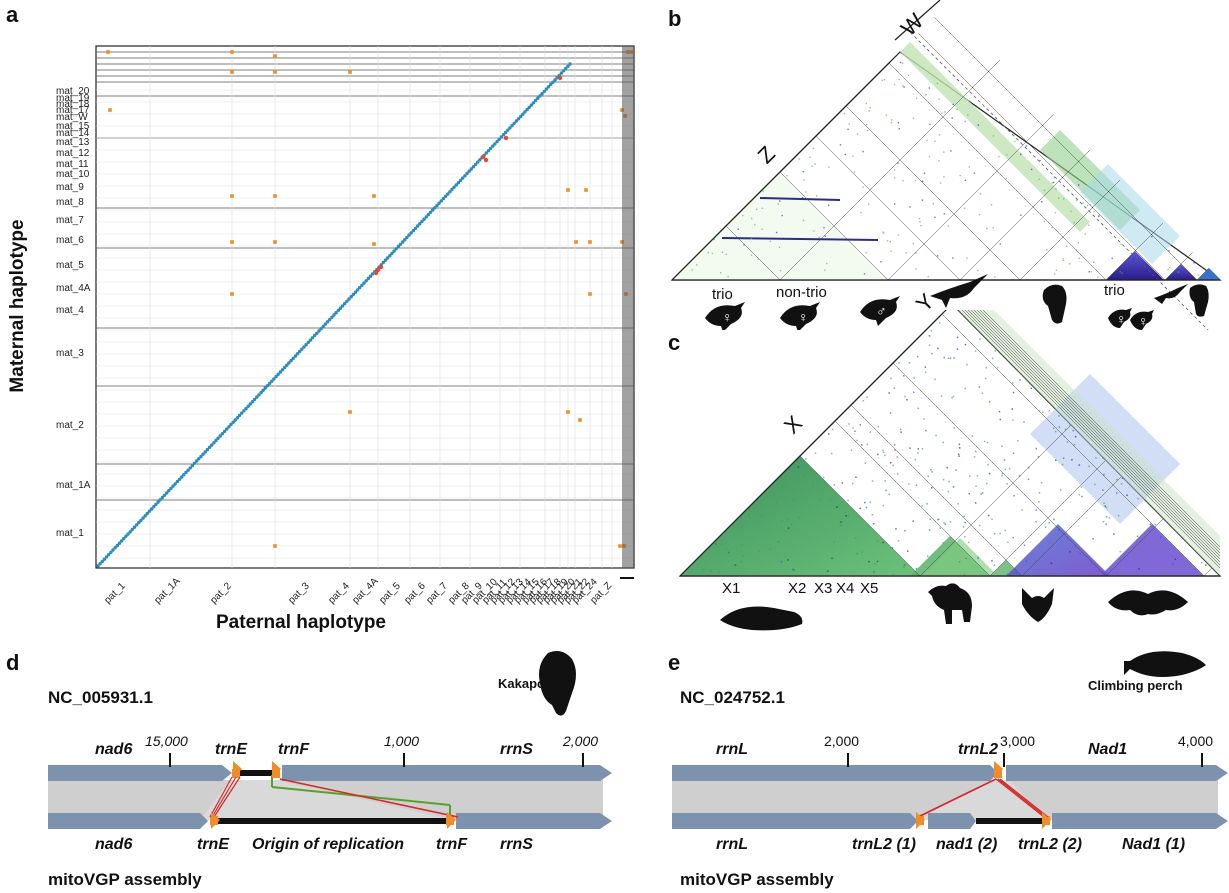  Describe the element at coordinates (73, 110) in the screenshot. I see `y-tick-label: mat_17` at that location.